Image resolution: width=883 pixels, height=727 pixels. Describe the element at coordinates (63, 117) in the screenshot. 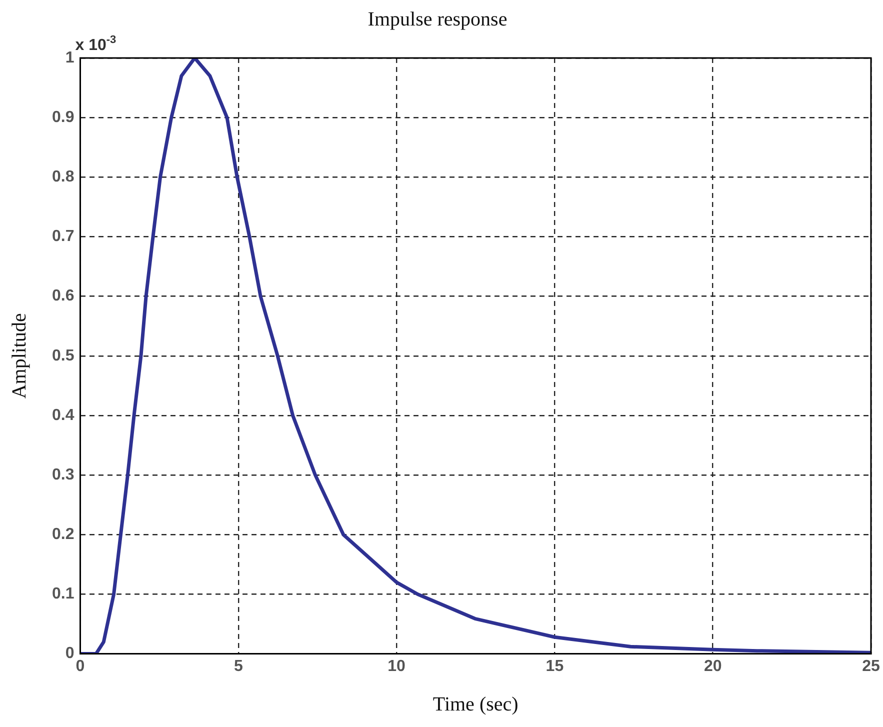

I see `y-tick-label: 0.9` at that location.